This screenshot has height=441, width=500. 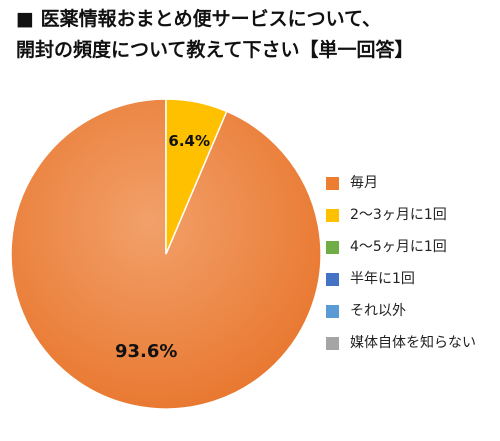 I want to click on legend-label-4: それ以外, so click(x=378, y=311).